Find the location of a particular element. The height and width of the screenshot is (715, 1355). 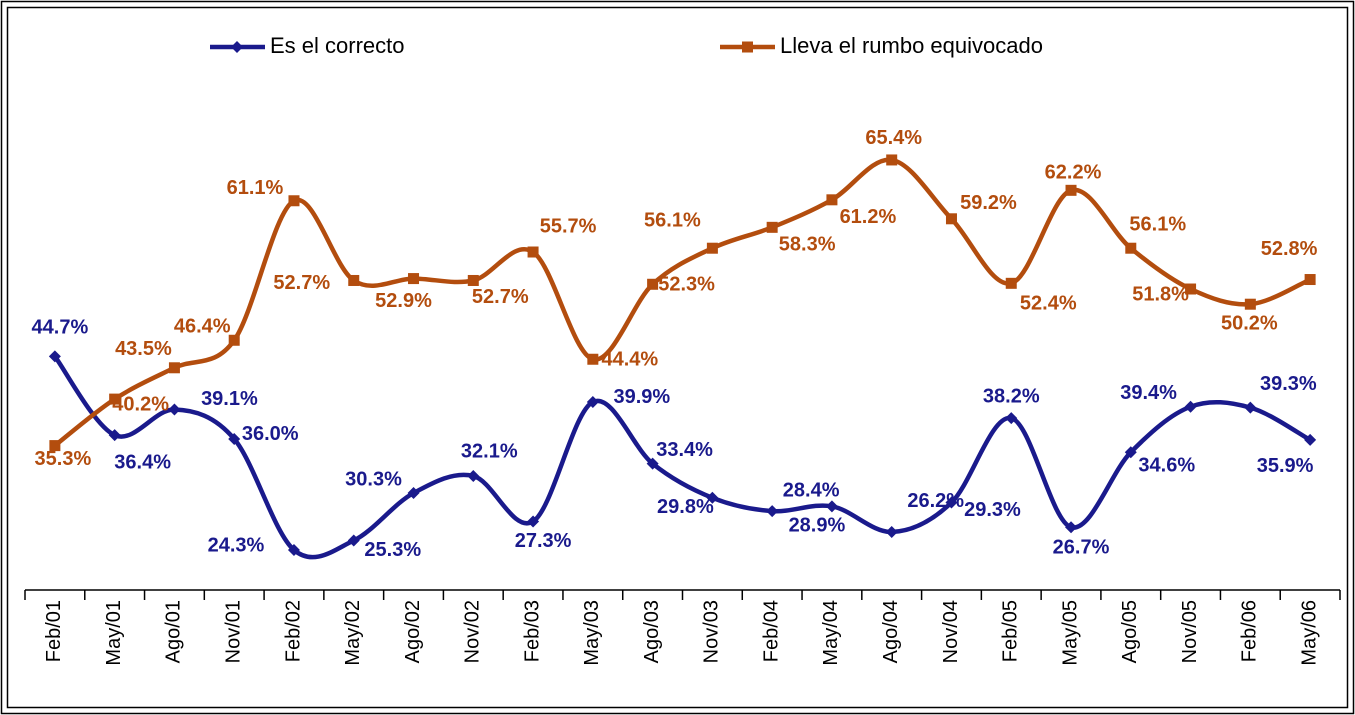

data-label: 32.1% is located at coordinates (489, 451).